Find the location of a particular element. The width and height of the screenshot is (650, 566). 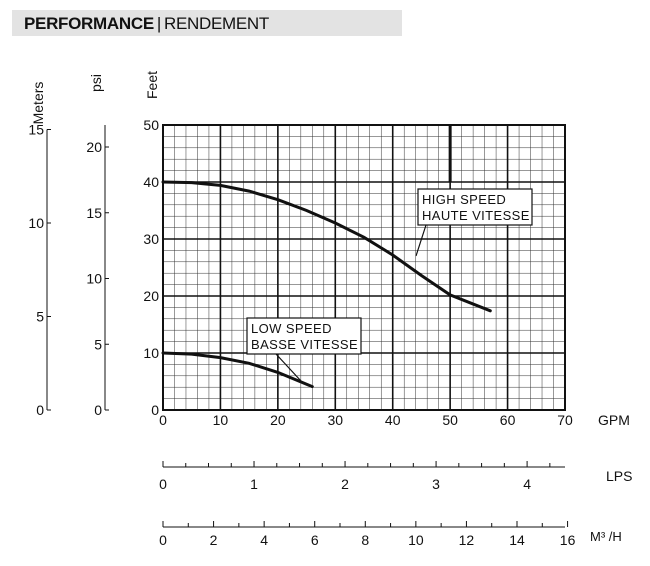

m3h-tick-label: 0 is located at coordinates (163, 540).